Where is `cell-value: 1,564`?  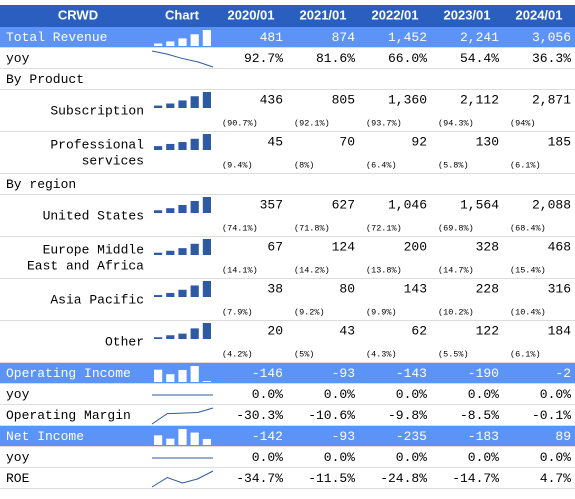
cell-value: 1,564 is located at coordinates (479, 204).